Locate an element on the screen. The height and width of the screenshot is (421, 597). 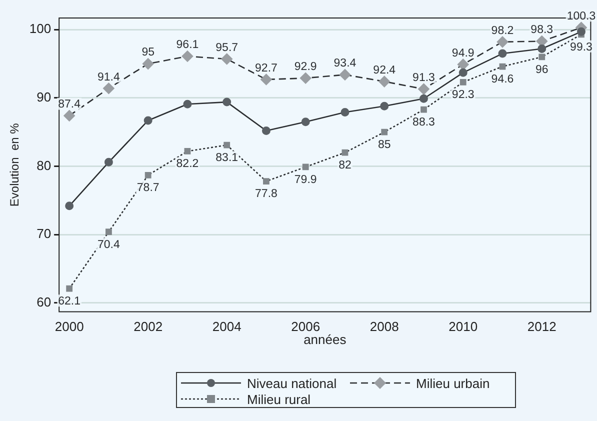
data-label: 94.6 is located at coordinates (502, 79).